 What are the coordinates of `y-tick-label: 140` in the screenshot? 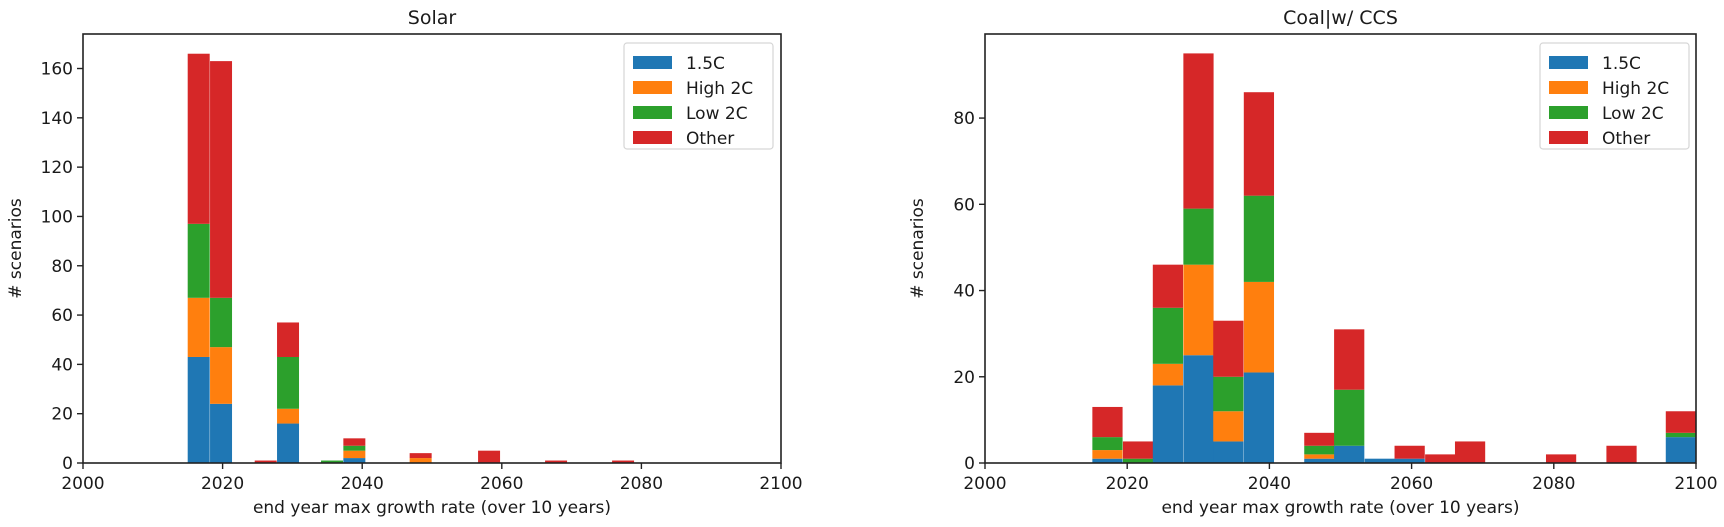 It's located at (57, 119).